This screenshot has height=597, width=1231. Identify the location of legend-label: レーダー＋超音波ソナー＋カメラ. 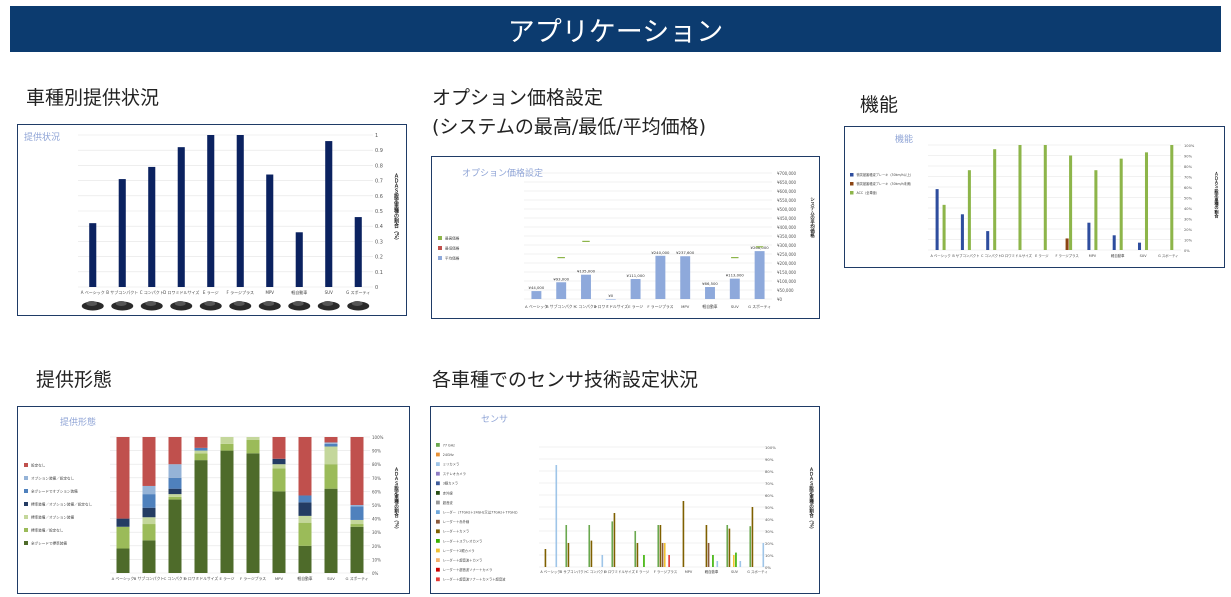
(467, 569).